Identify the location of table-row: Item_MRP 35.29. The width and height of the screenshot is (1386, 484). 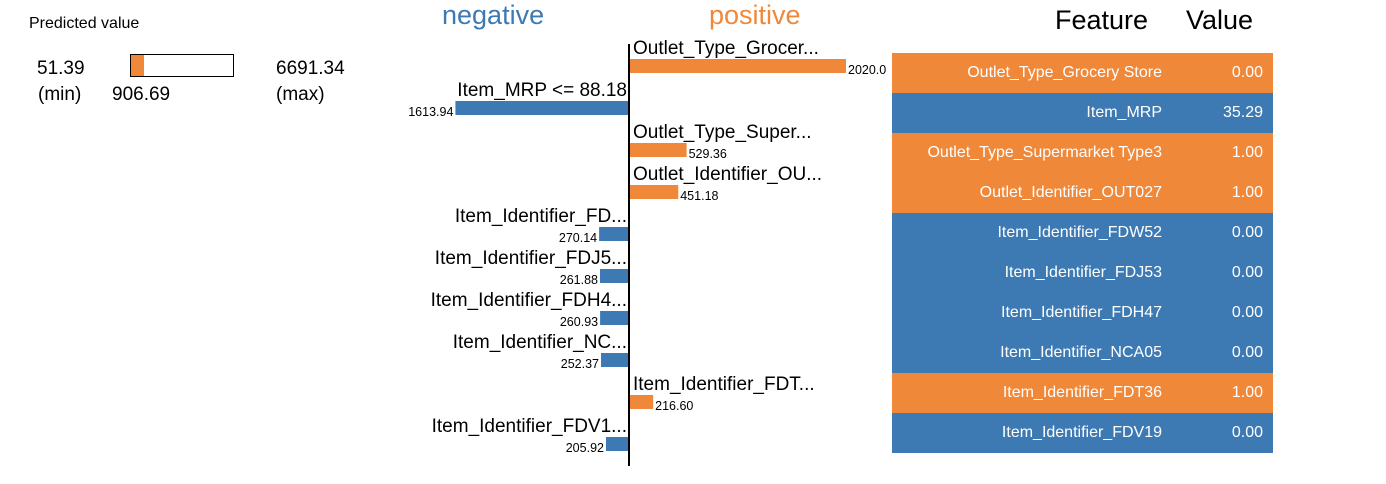
(1082, 113).